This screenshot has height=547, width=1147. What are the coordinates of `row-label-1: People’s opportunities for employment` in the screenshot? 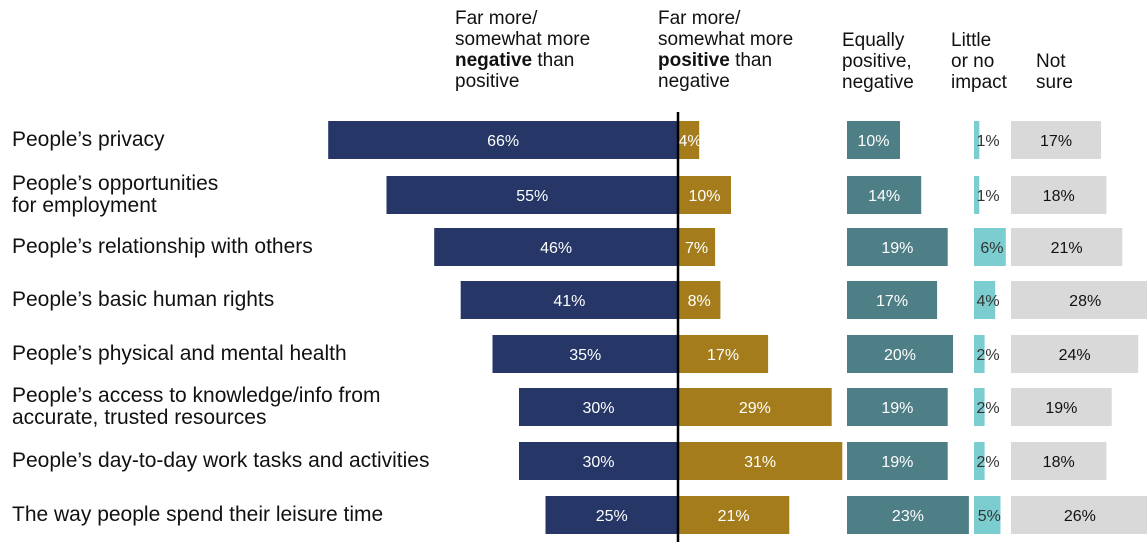 It's located at (115, 194).